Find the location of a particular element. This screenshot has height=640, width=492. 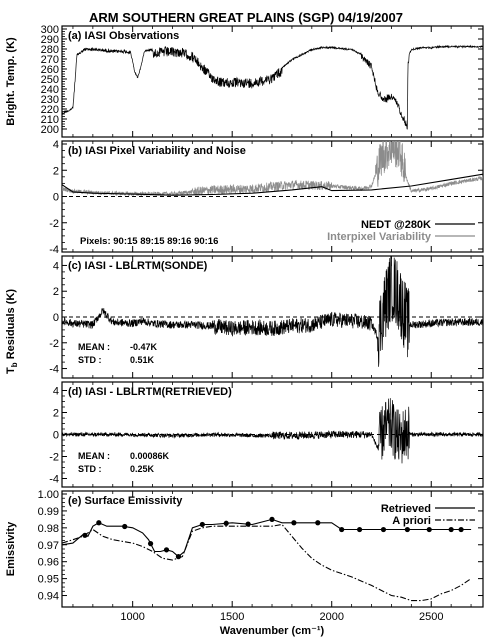

panel-title: (c) IASI - LBLRTM(SONDE) is located at coordinates (138, 266).